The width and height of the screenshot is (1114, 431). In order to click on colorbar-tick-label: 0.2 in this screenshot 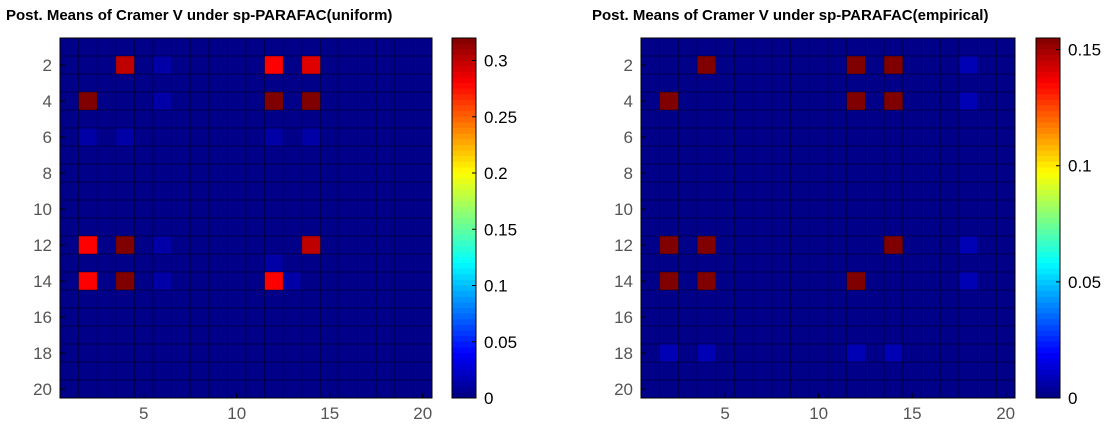, I will do `click(496, 173)`.